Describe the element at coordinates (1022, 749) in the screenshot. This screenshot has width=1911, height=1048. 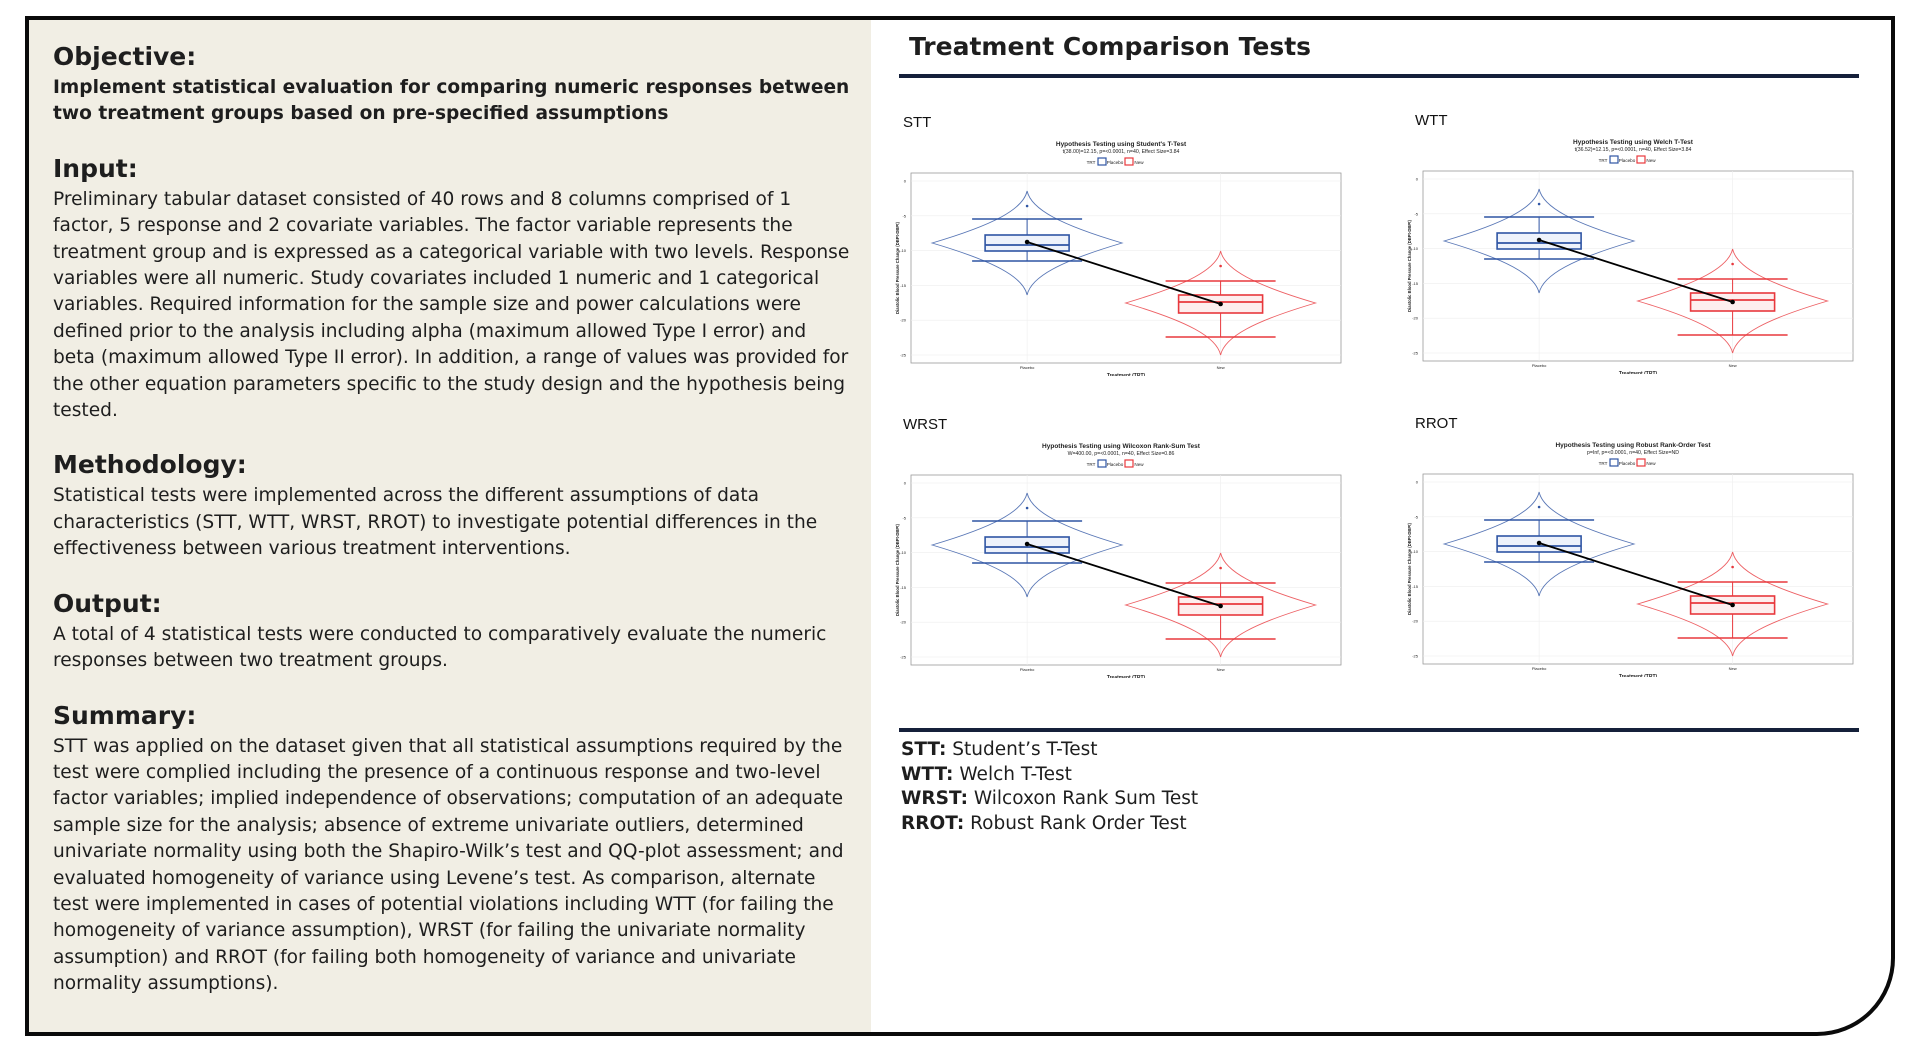
I see `abbr-text: Student’s T-Test` at that location.